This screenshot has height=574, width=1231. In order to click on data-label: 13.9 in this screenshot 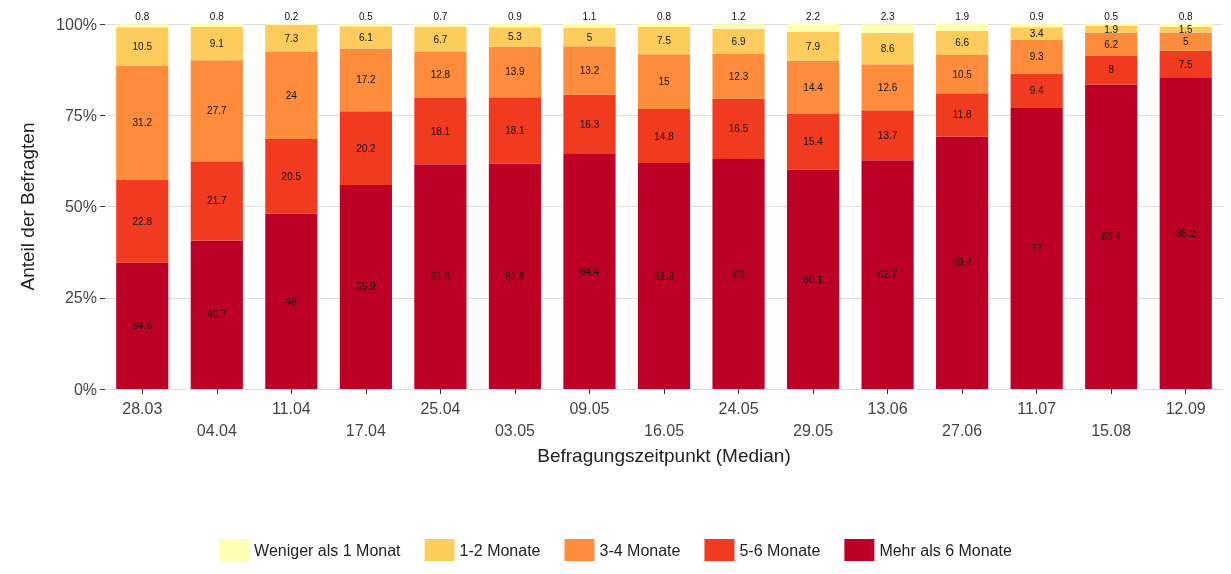, I will do `click(515, 72)`.